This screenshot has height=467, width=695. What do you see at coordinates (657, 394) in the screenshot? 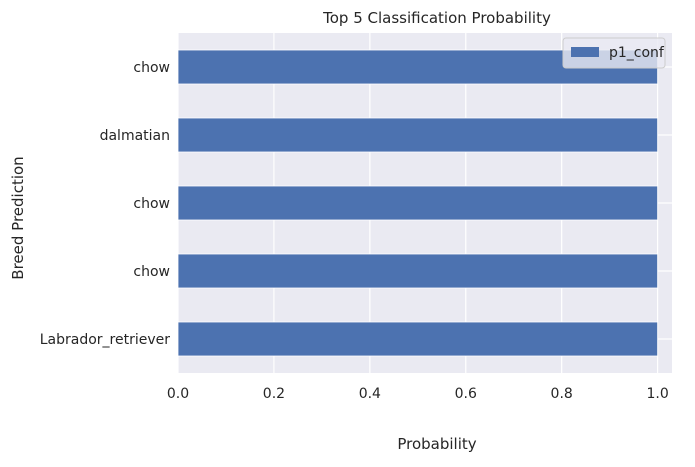
I see `x-tick-label: 1.0` at bounding box center [657, 394].